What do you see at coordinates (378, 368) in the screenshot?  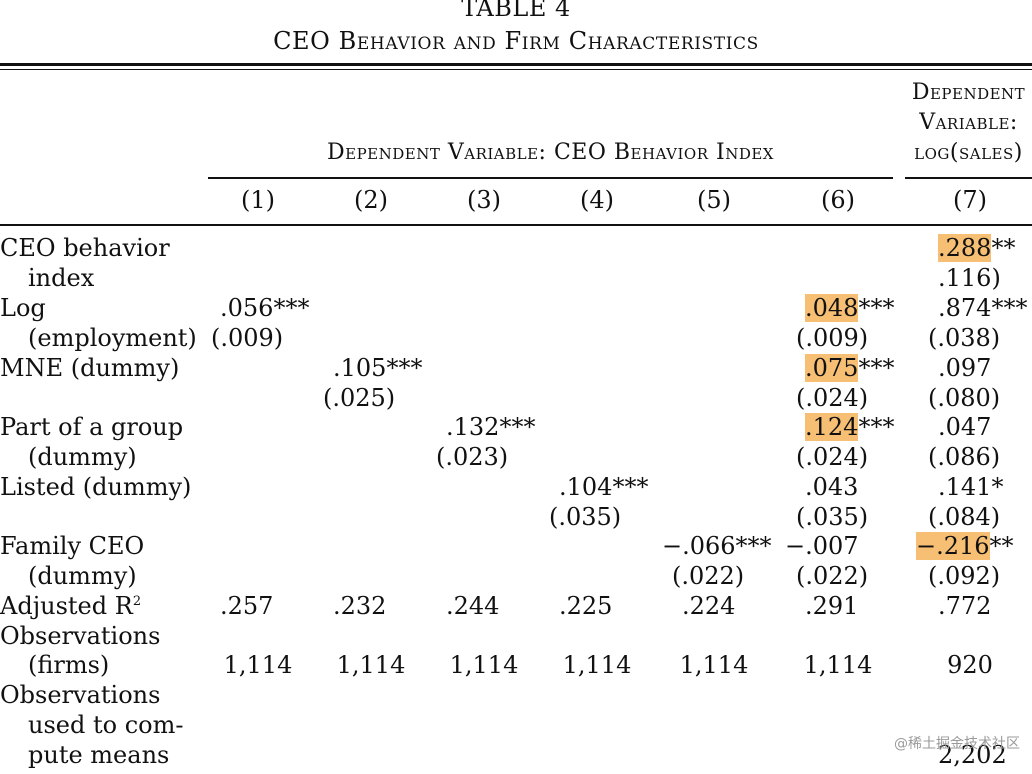 I see `cell-mne-c2: .105***` at bounding box center [378, 368].